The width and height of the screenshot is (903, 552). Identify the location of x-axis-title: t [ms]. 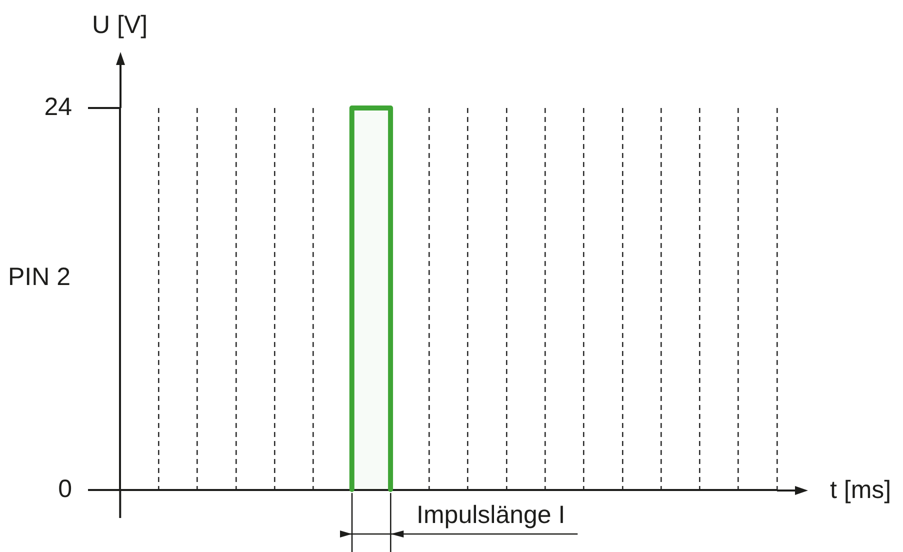
(861, 490).